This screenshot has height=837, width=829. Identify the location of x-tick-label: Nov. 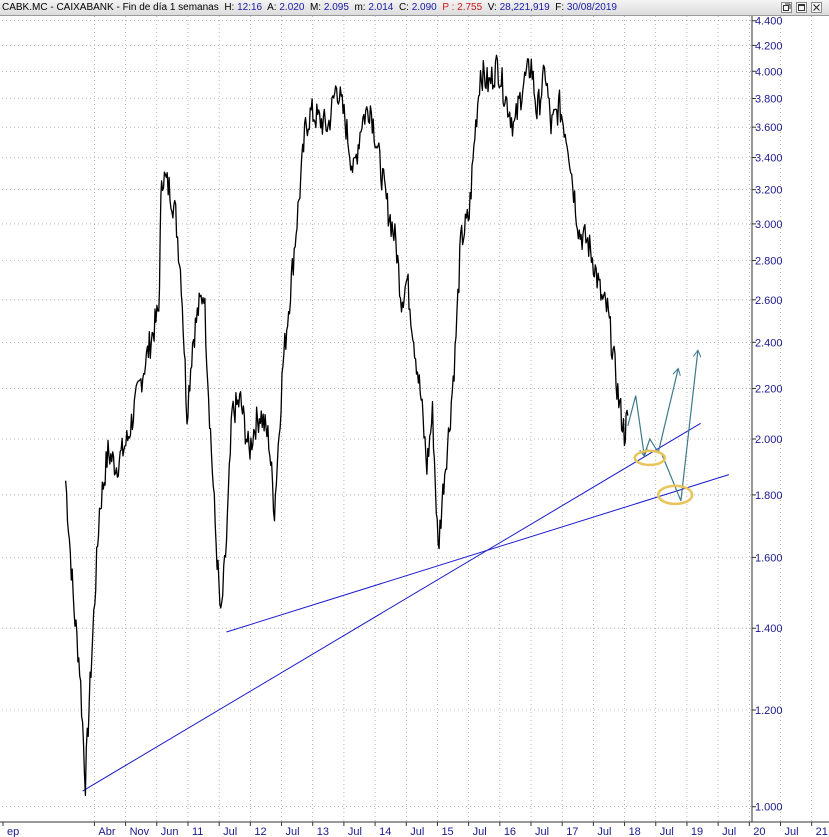
(140, 831).